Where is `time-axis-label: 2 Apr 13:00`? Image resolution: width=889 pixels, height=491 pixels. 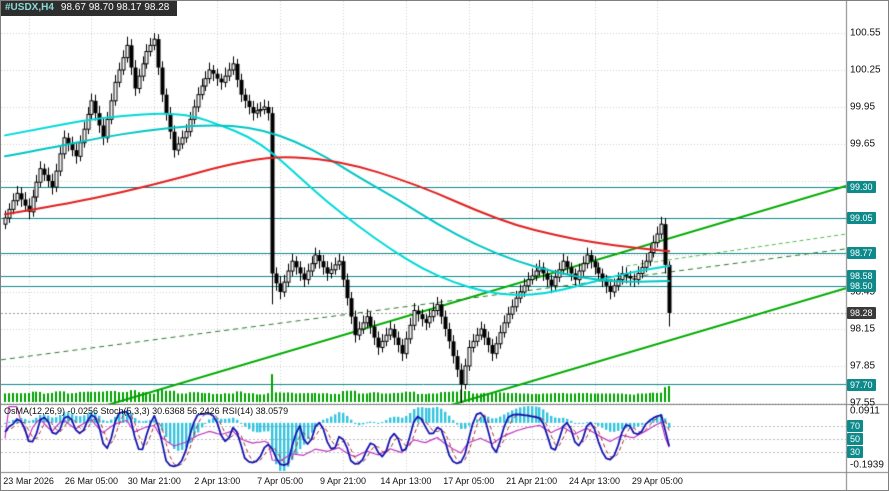 time-axis-label: 2 Apr 13:00 is located at coordinates (217, 481).